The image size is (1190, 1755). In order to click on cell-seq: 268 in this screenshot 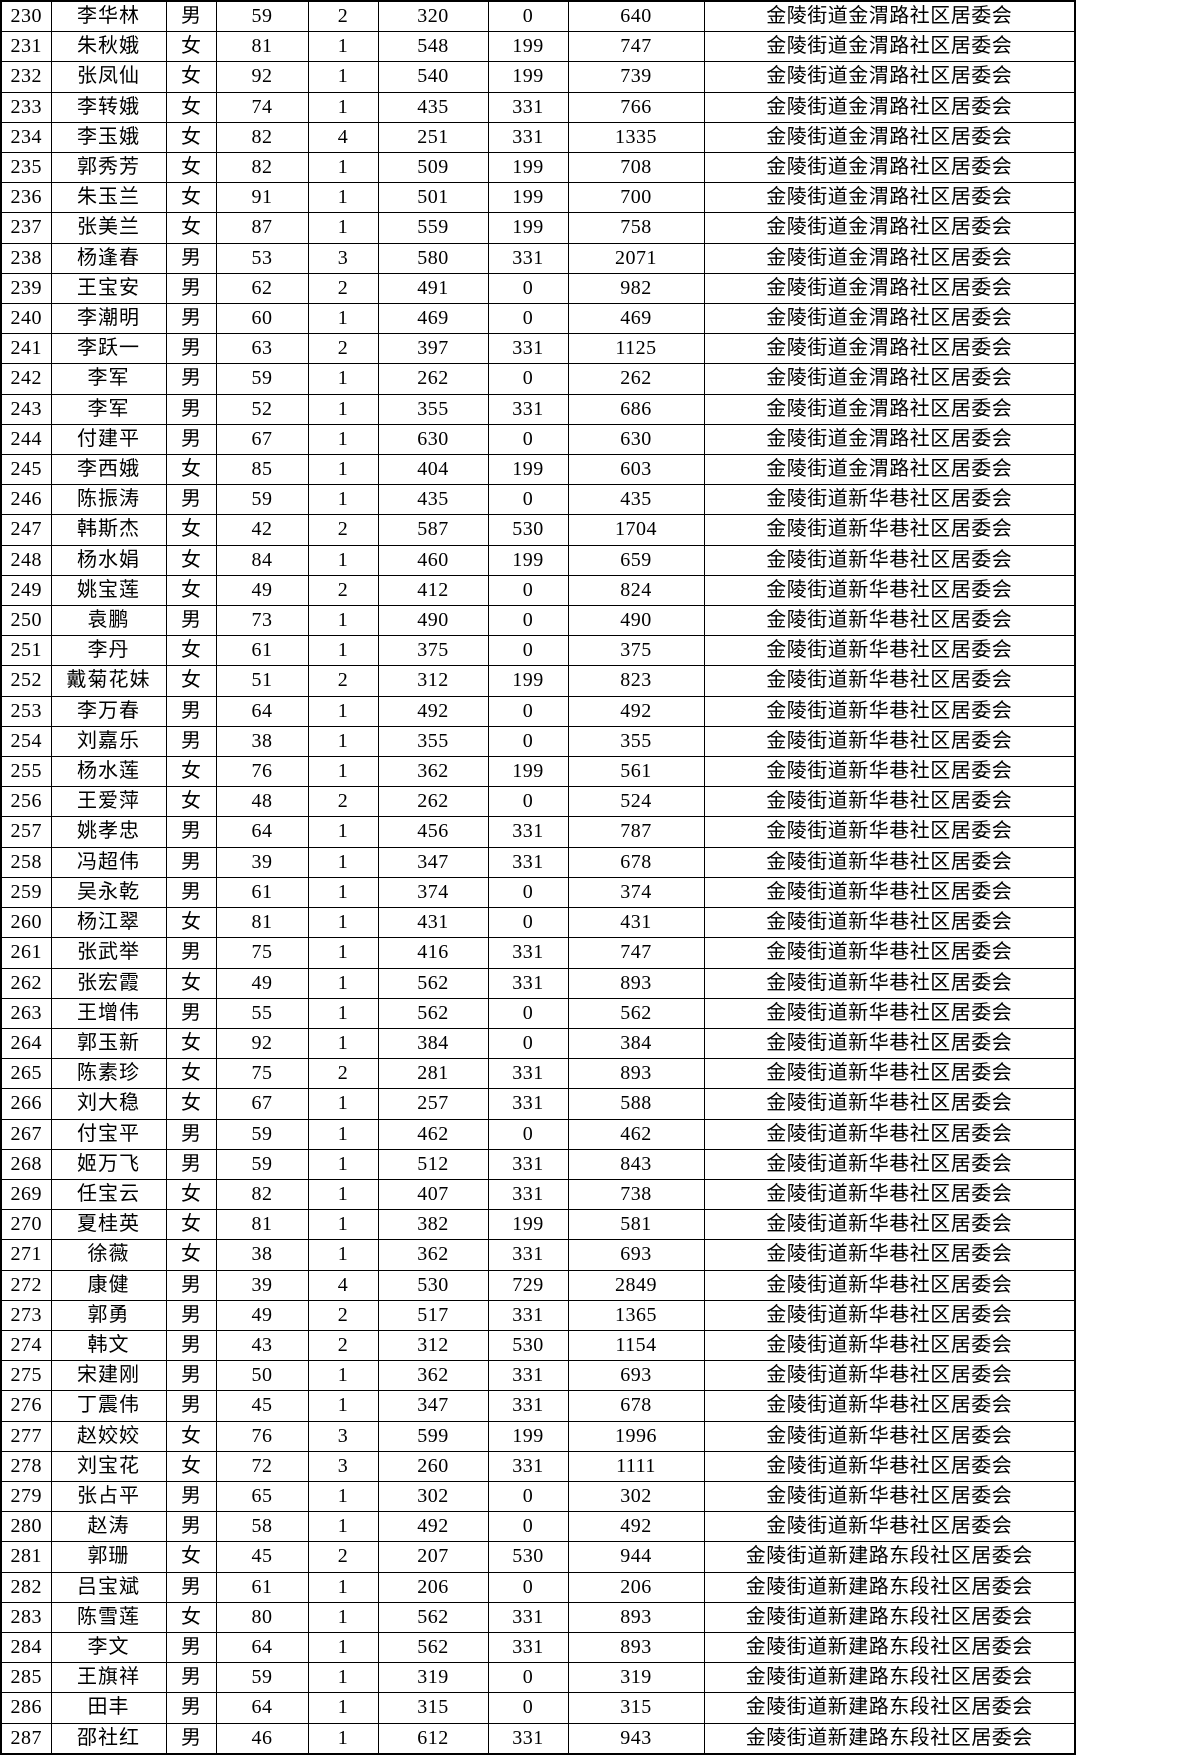, I will do `click(26, 1164)`.